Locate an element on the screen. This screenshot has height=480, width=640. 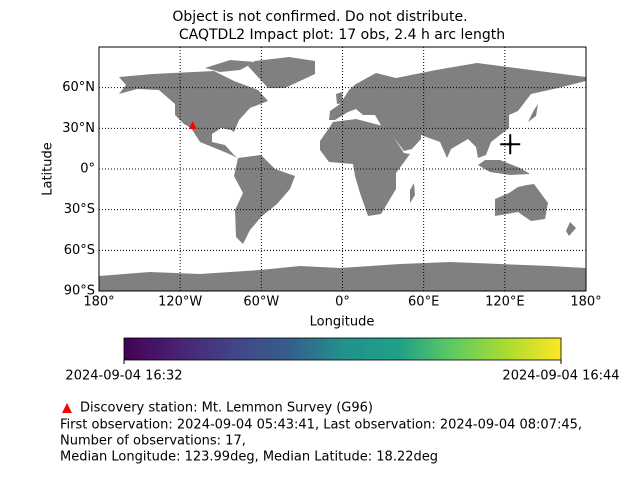
y-tick-label: 60°N is located at coordinates (78, 87).